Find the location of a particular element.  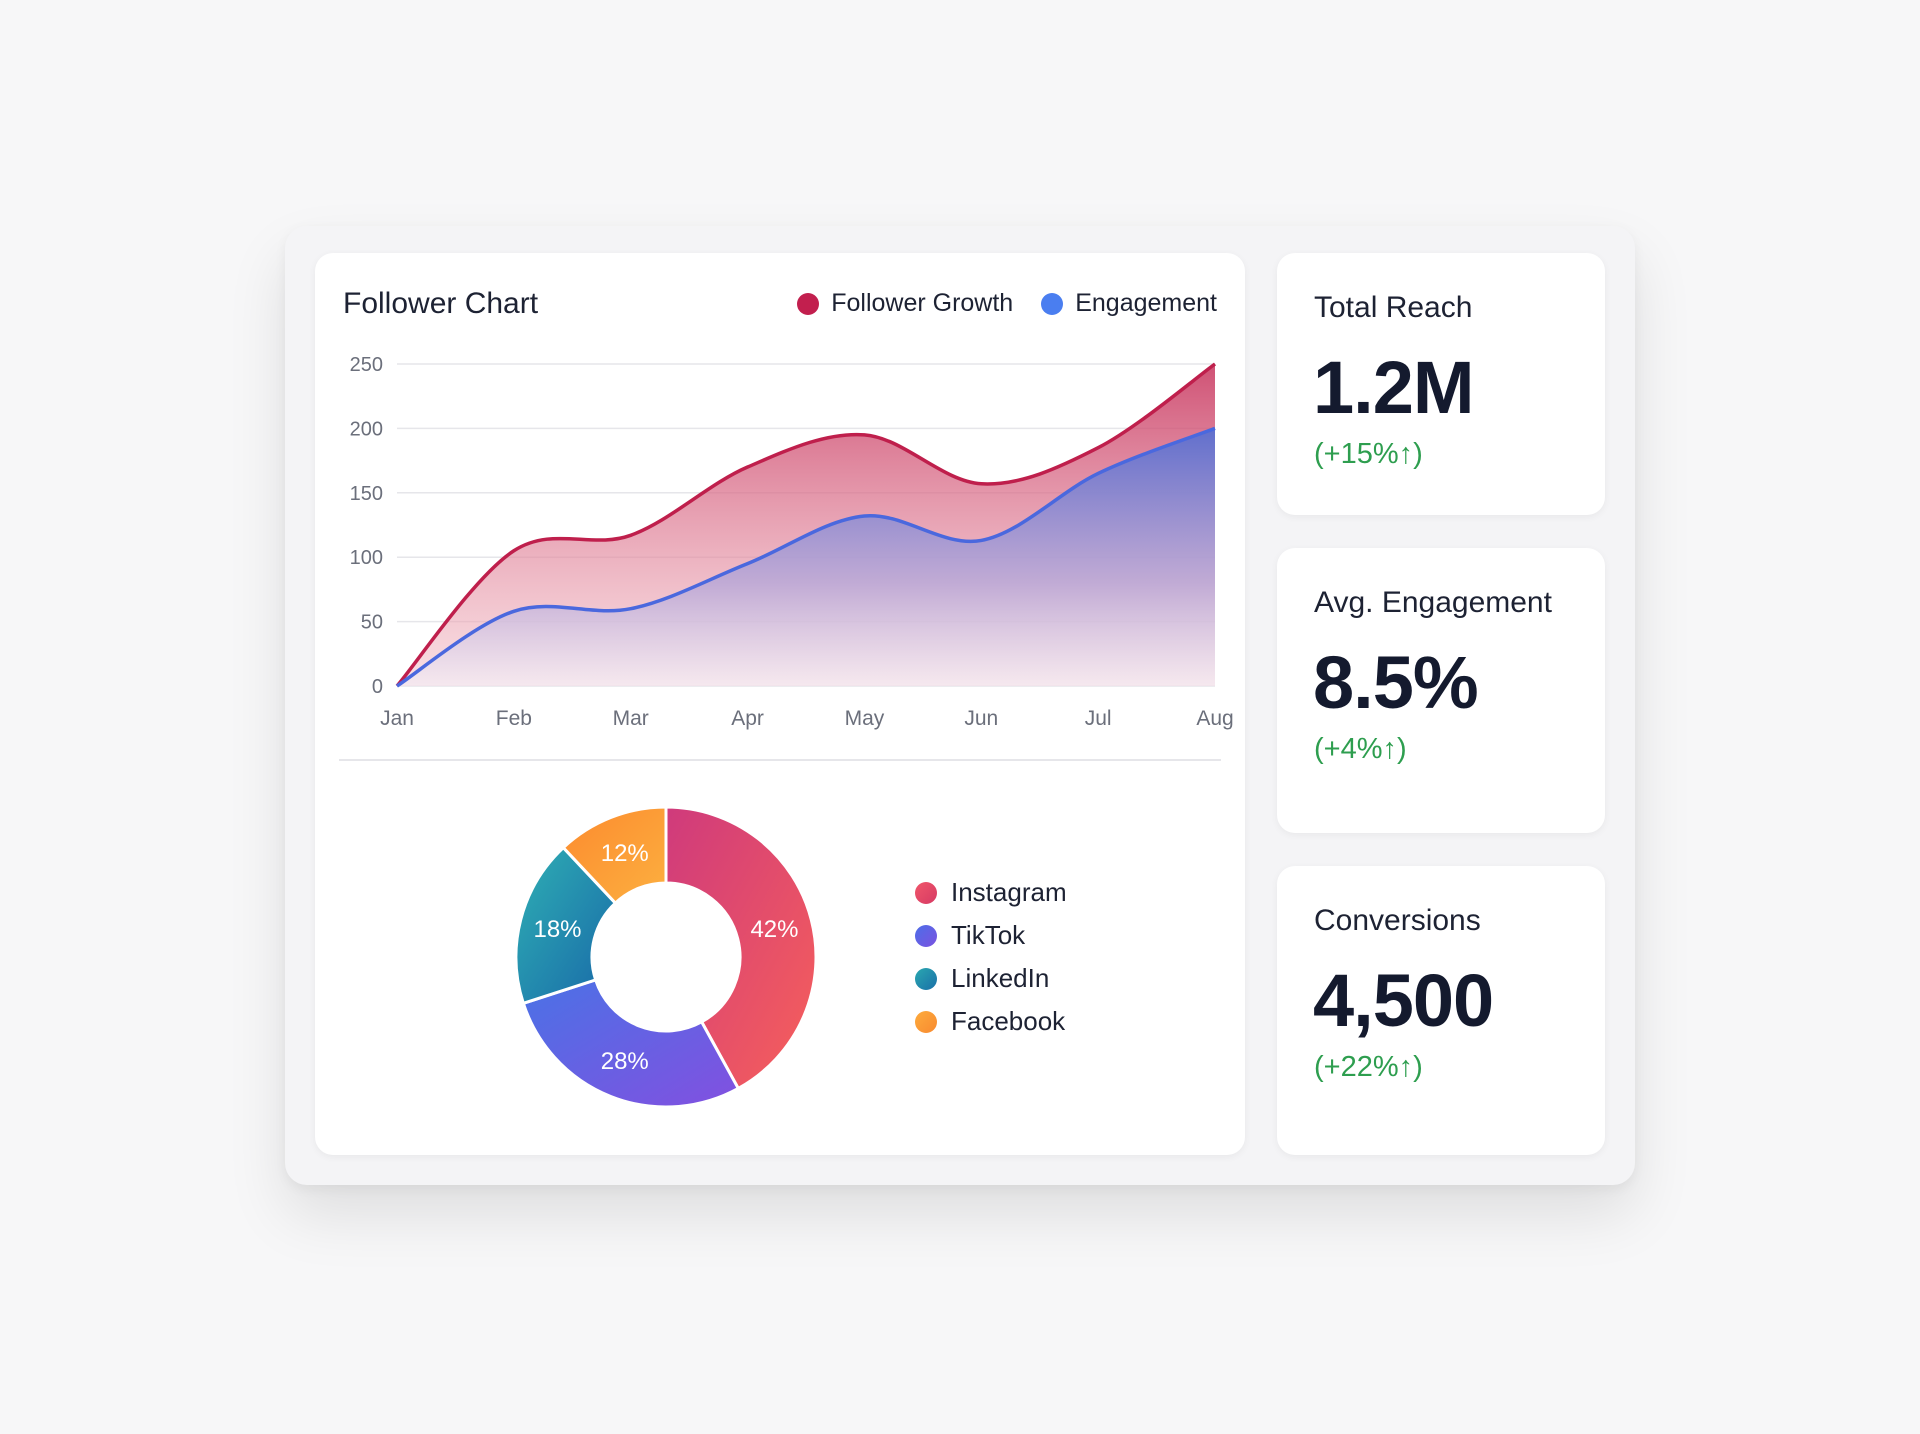

donut-slice-facebook is located at coordinates (614, 855).